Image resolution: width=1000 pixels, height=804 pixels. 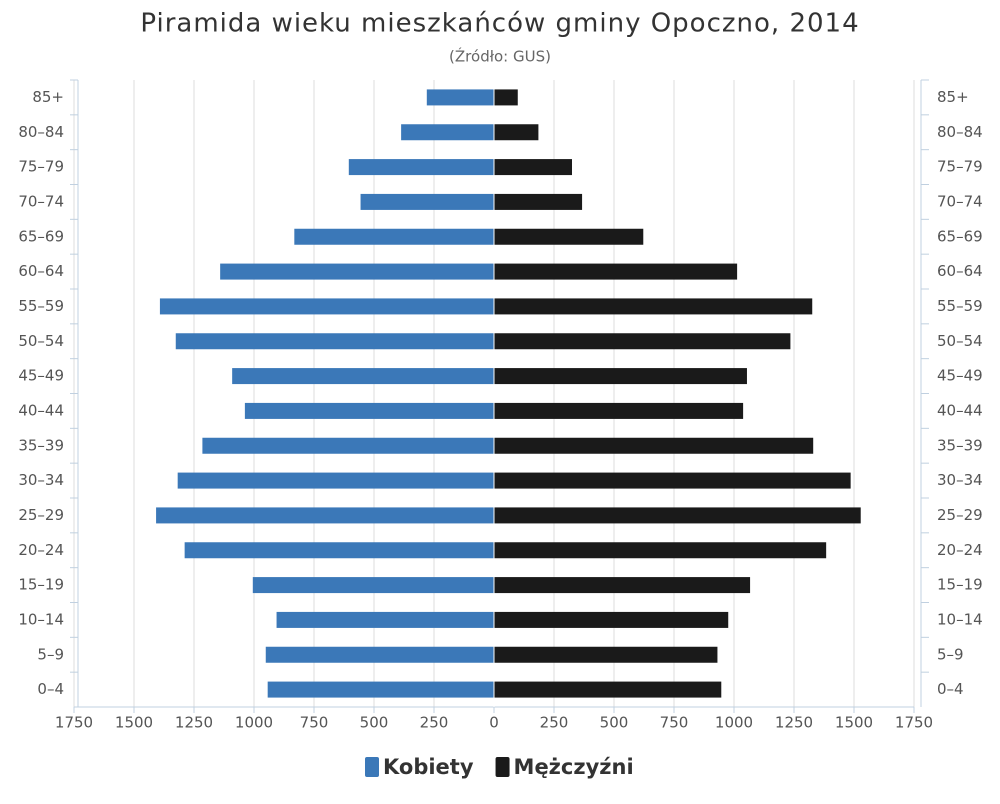 What do you see at coordinates (500, 56) in the screenshot?
I see `chart-subtitle: (Źródło: GUS)` at bounding box center [500, 56].